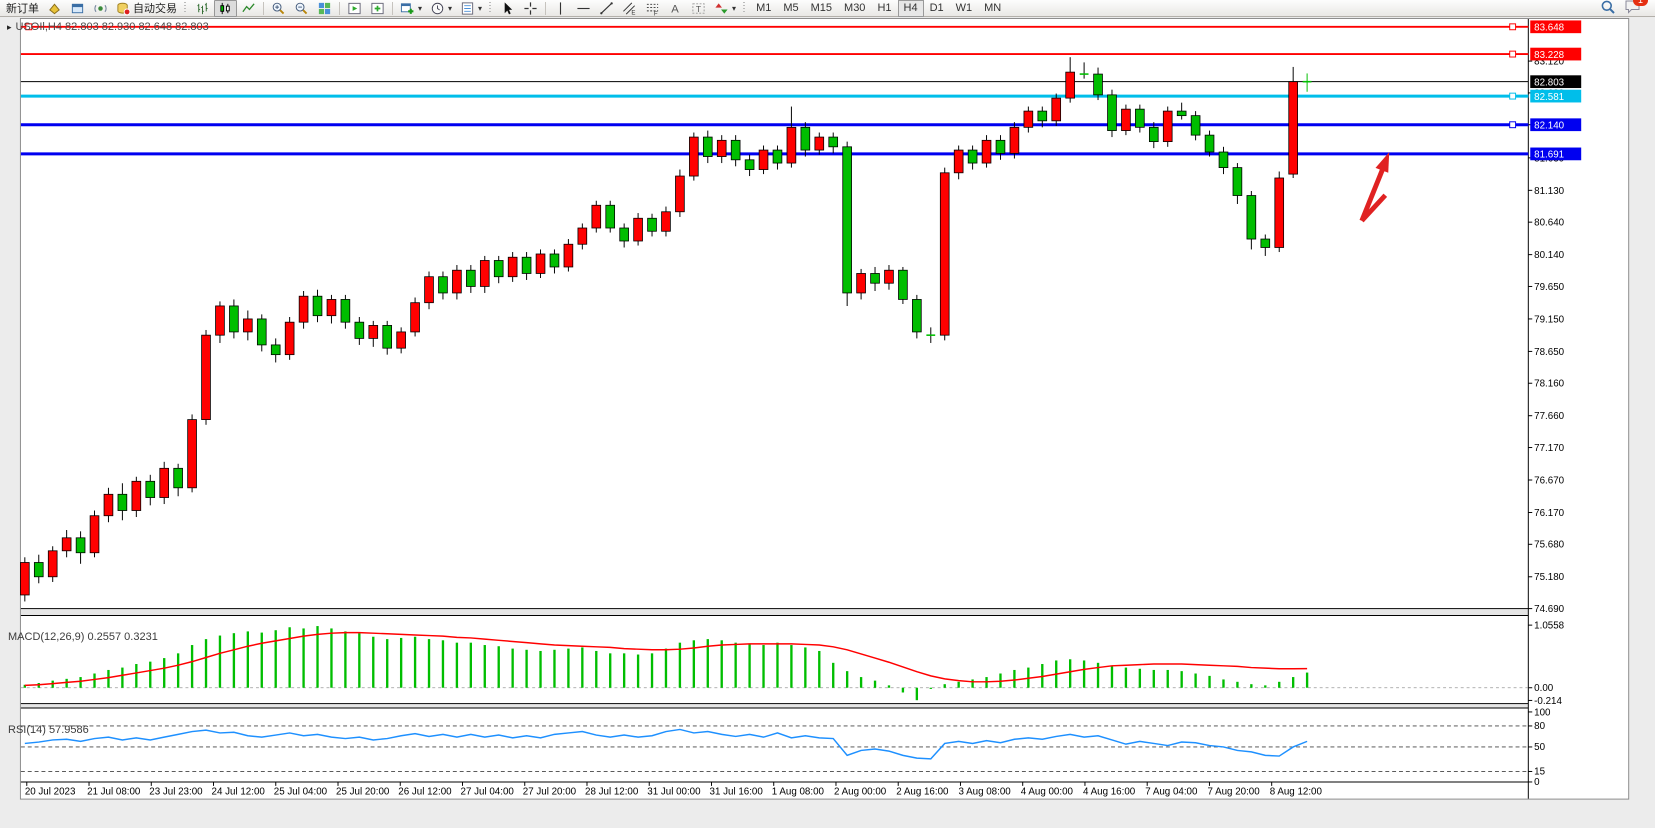  Describe the element at coordinates (1047, 792) in the screenshot. I see `svg-text: 4 Aug 00:00` at that location.